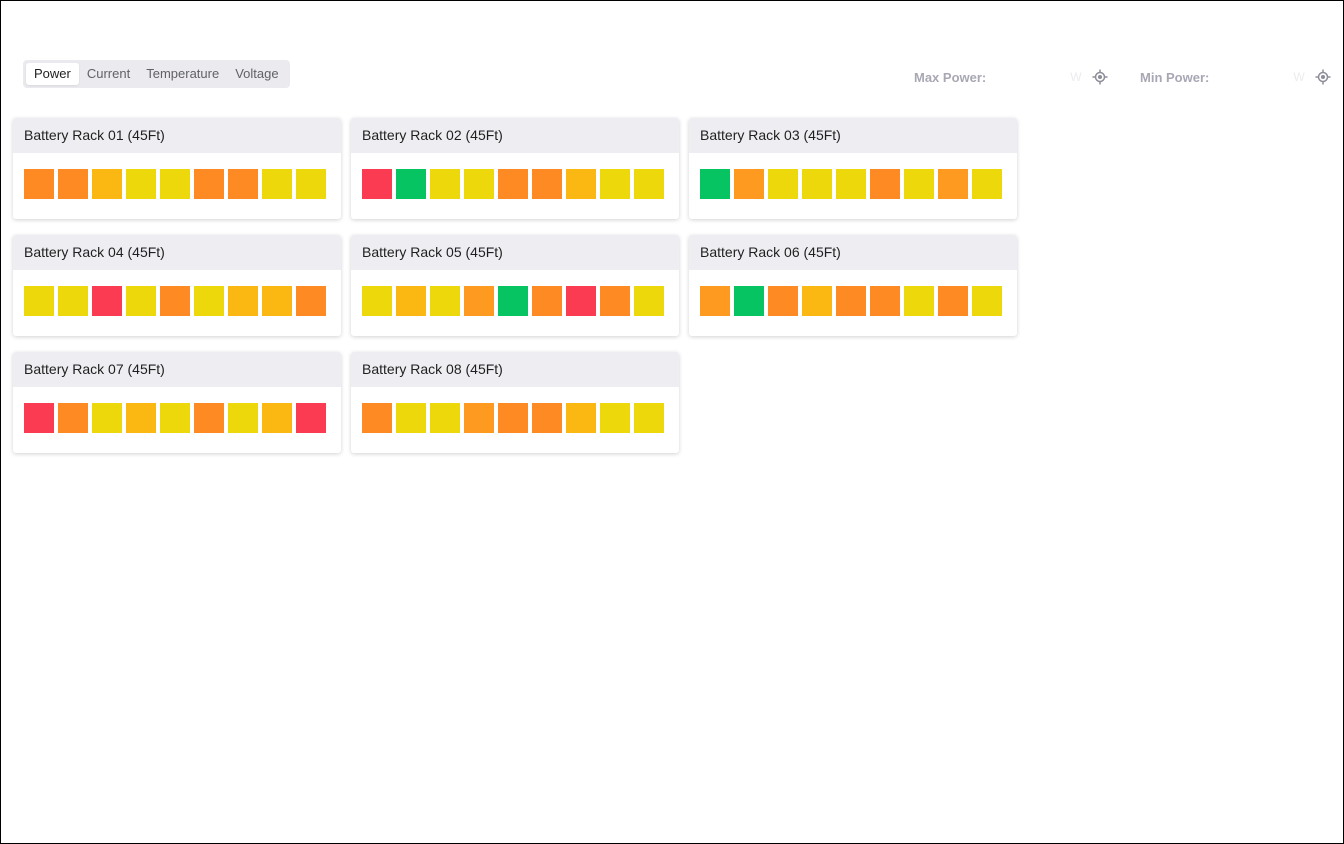 The width and height of the screenshot is (1344, 844). I want to click on battery-rack-card: Battery Rack 08 (45Ft), so click(515, 402).